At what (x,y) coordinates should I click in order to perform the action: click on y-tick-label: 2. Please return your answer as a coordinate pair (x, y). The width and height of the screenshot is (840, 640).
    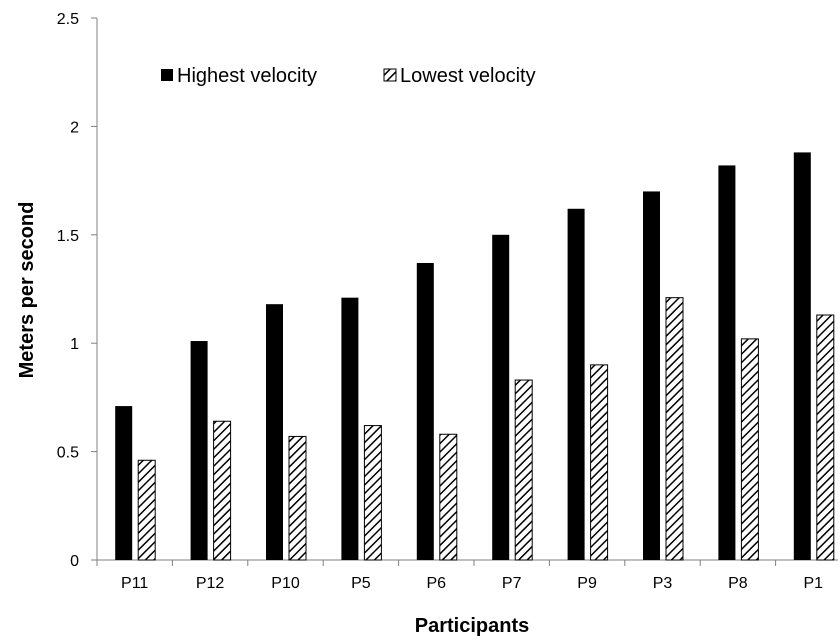
    Looking at the image, I should click on (74, 127).